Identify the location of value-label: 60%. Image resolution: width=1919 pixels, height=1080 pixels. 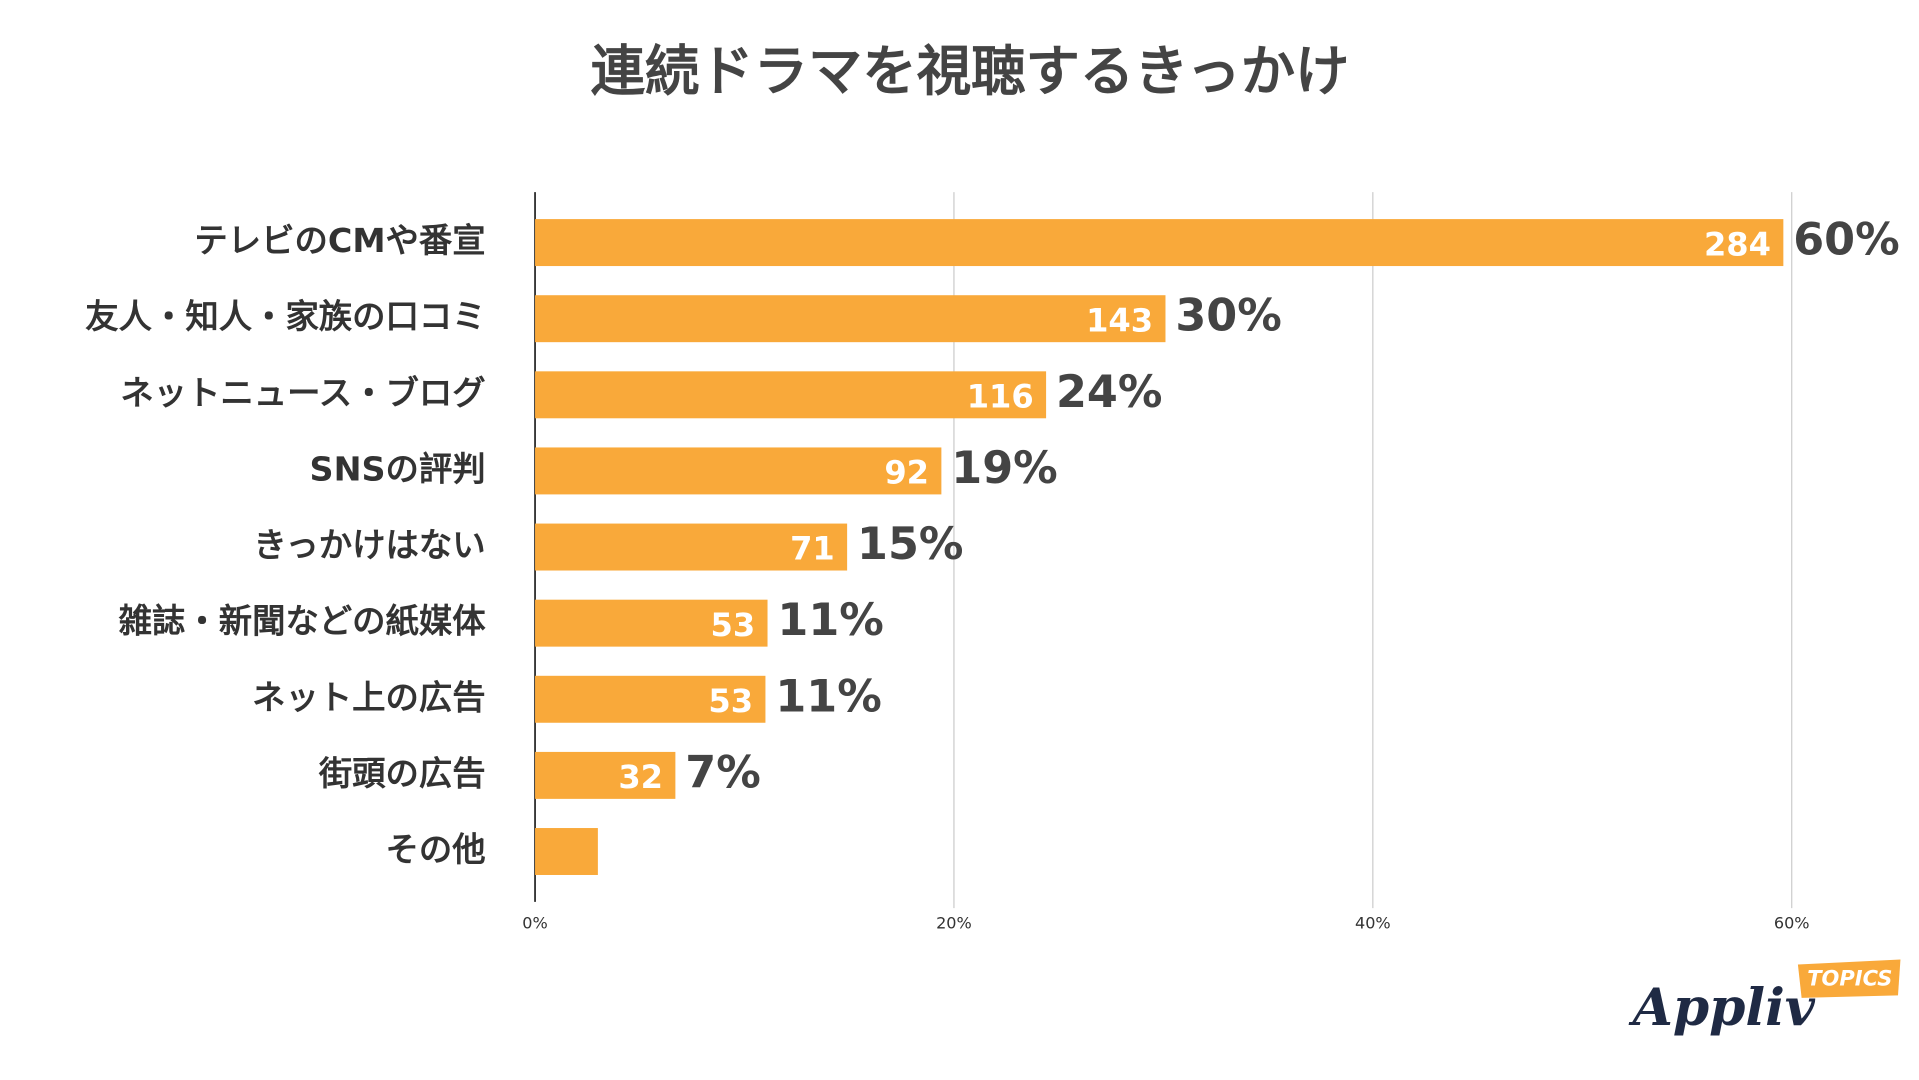
(1846, 240).